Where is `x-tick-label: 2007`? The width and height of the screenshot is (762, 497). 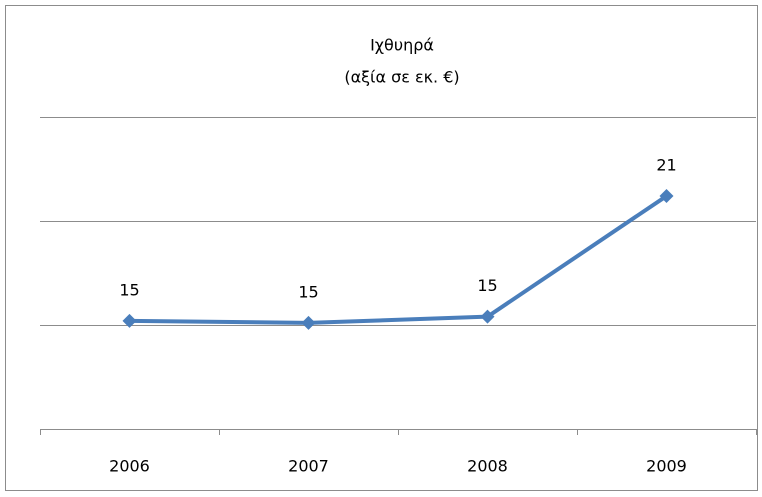
x-tick-label: 2007 is located at coordinates (308, 466).